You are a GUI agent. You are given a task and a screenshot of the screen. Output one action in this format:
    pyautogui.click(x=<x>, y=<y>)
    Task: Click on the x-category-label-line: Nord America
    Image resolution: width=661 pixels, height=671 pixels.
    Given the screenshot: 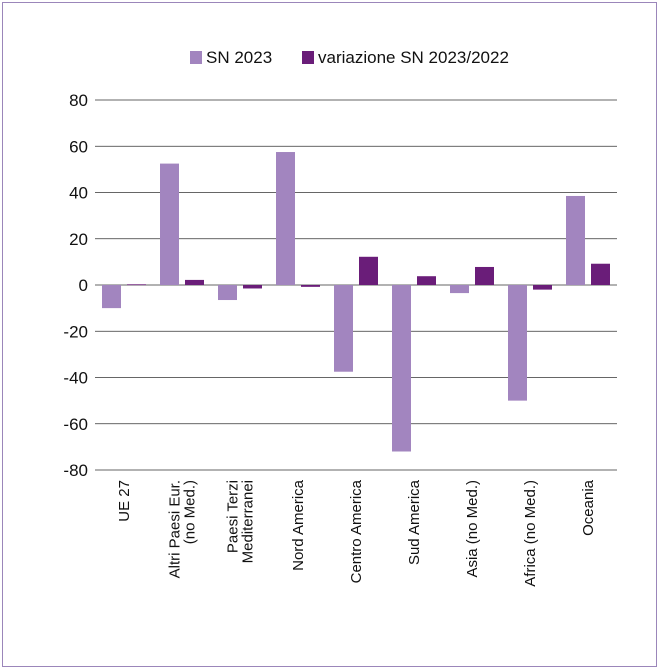 What is the action you would take?
    pyautogui.click(x=298, y=525)
    